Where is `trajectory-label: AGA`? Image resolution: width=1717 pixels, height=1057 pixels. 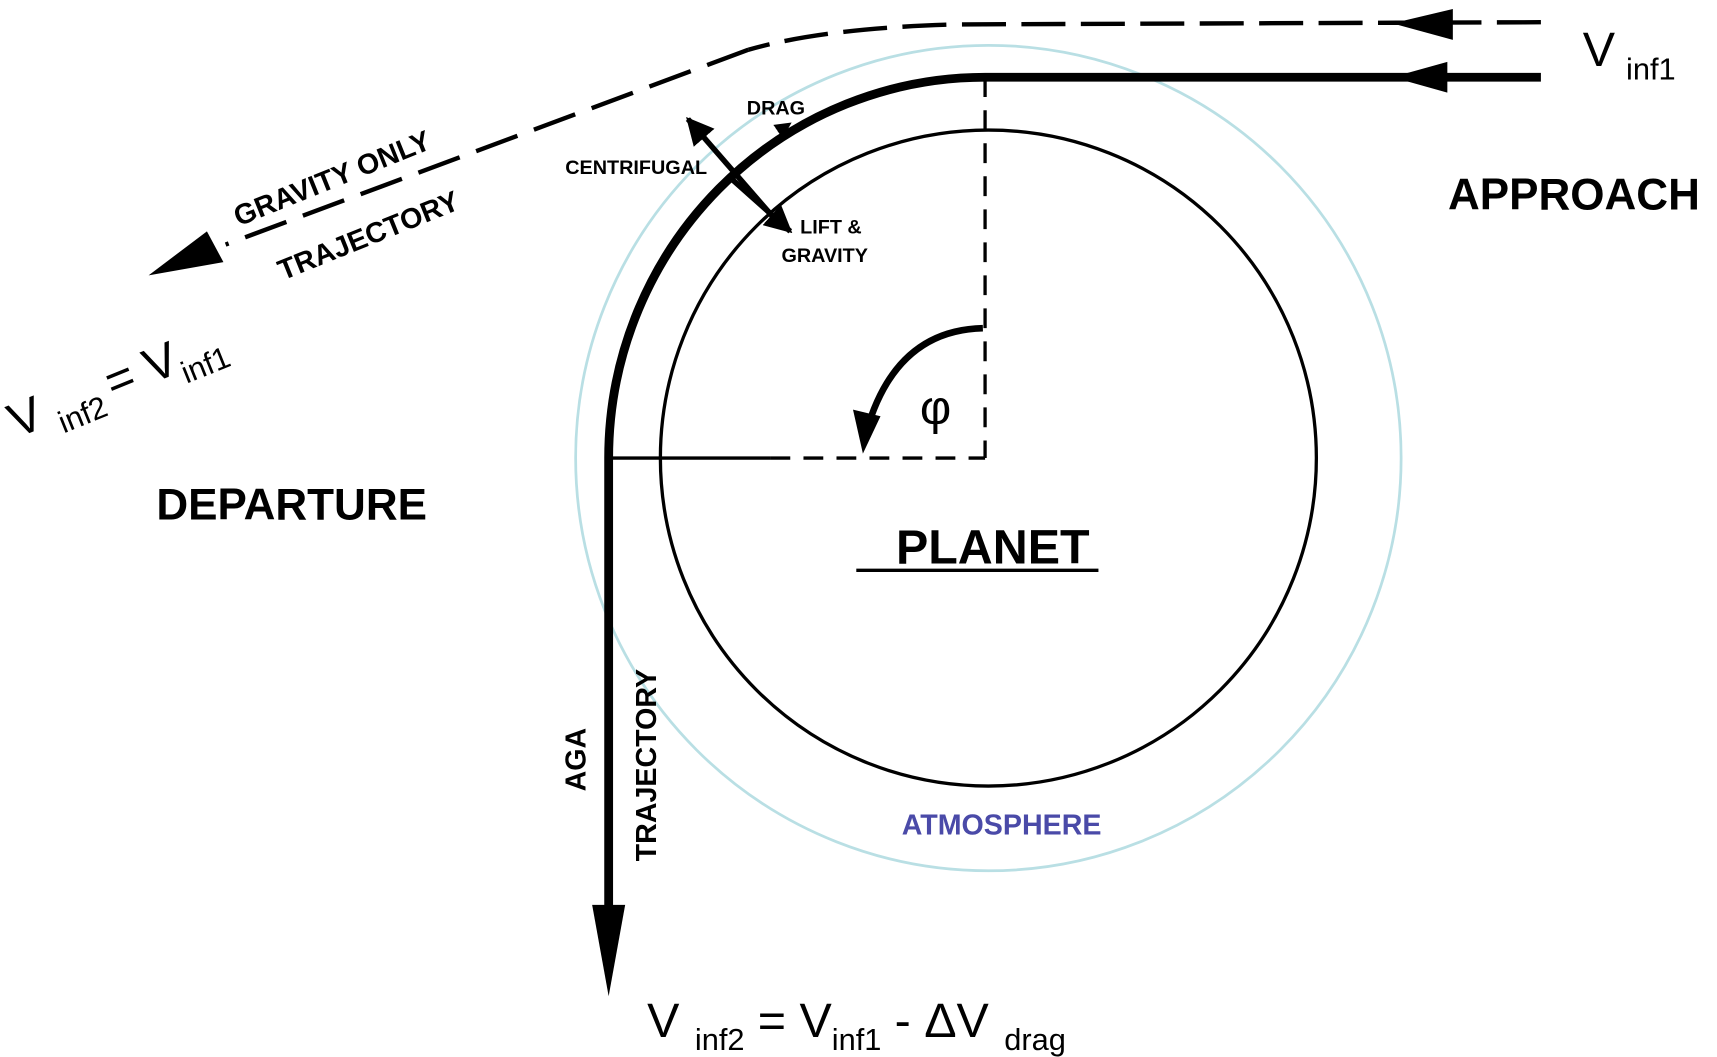
trajectory-label: AGA is located at coordinates (577, 760).